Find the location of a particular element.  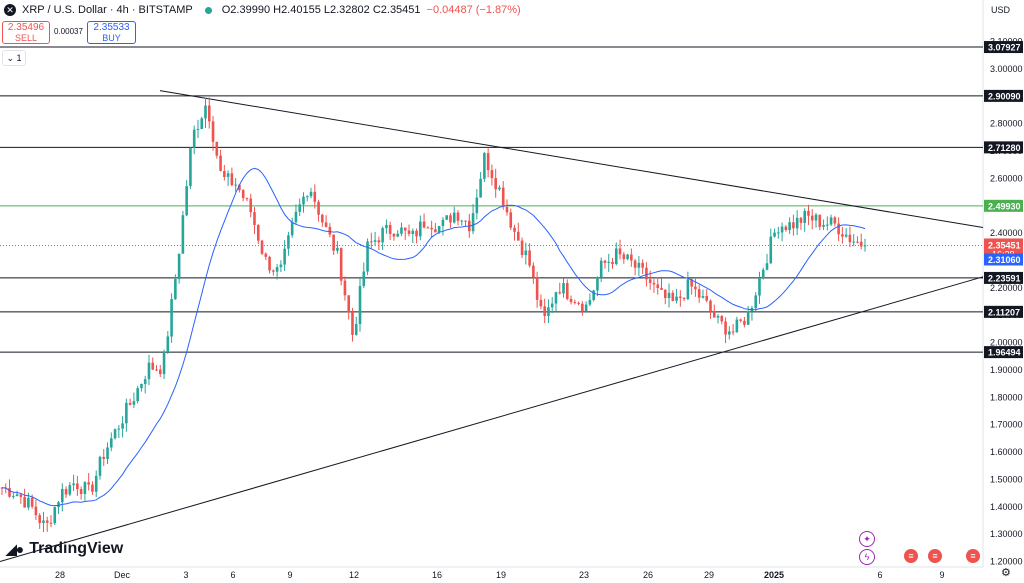

currency-label: USD is located at coordinates (1001, 10).